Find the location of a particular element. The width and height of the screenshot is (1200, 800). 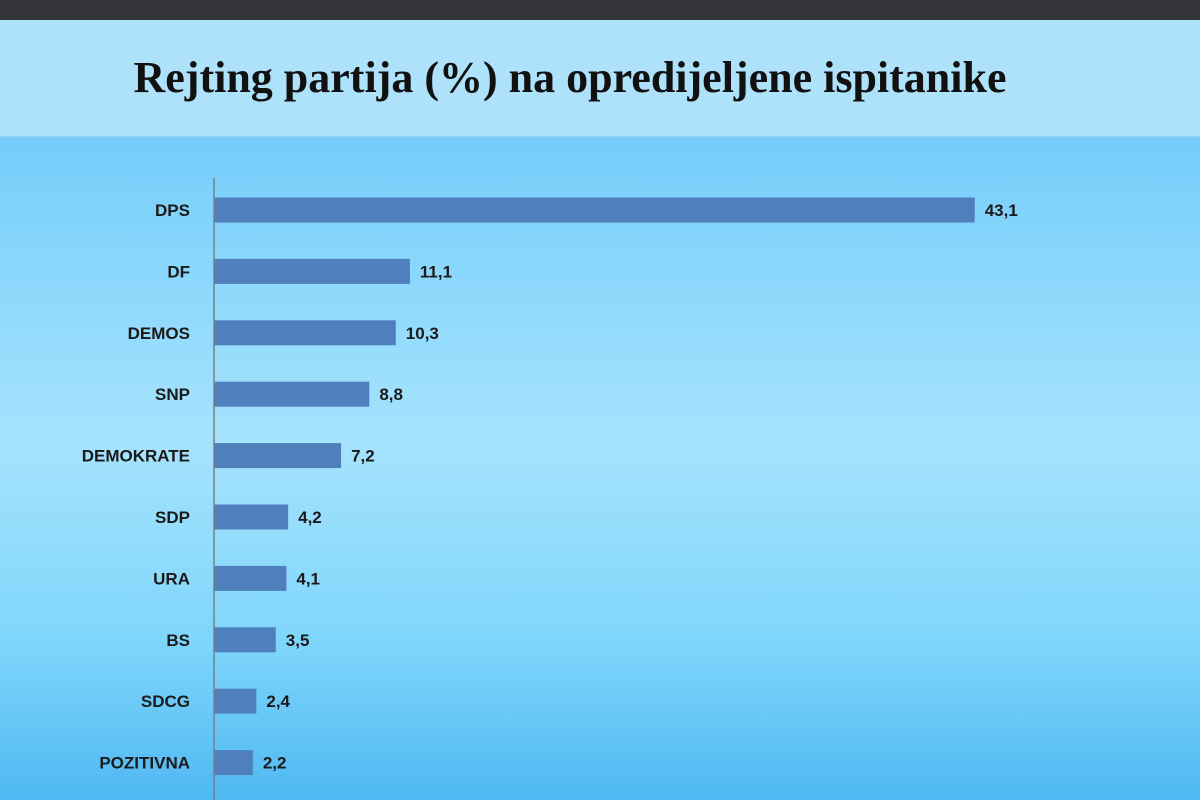

value-label: 4,2 is located at coordinates (310, 517).